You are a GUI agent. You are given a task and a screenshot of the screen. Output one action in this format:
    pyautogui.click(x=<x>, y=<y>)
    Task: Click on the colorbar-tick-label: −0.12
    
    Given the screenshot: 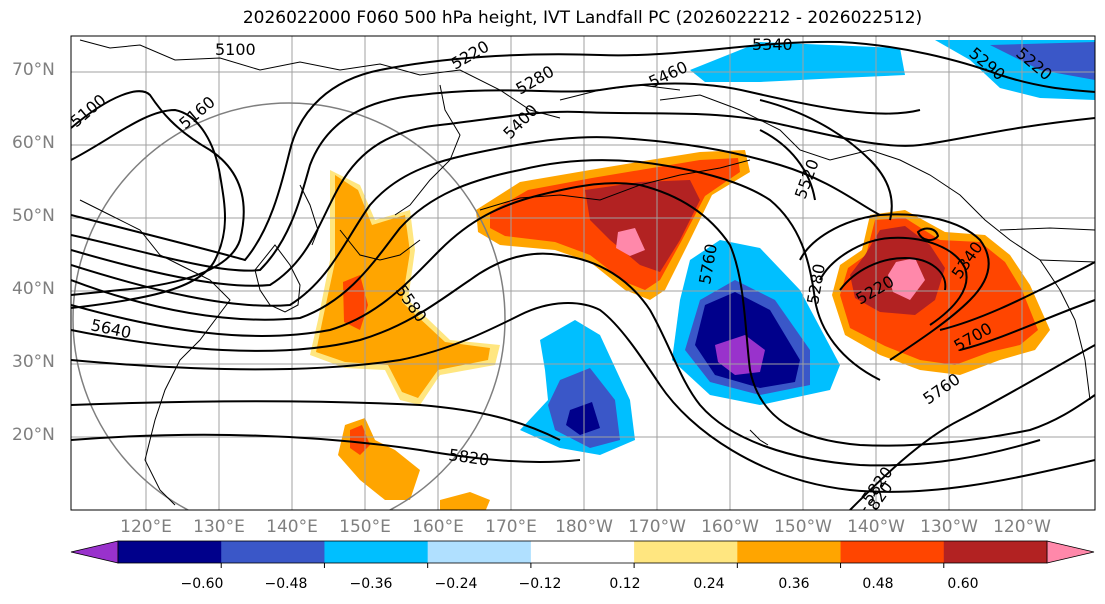 What is the action you would take?
    pyautogui.click(x=540, y=584)
    